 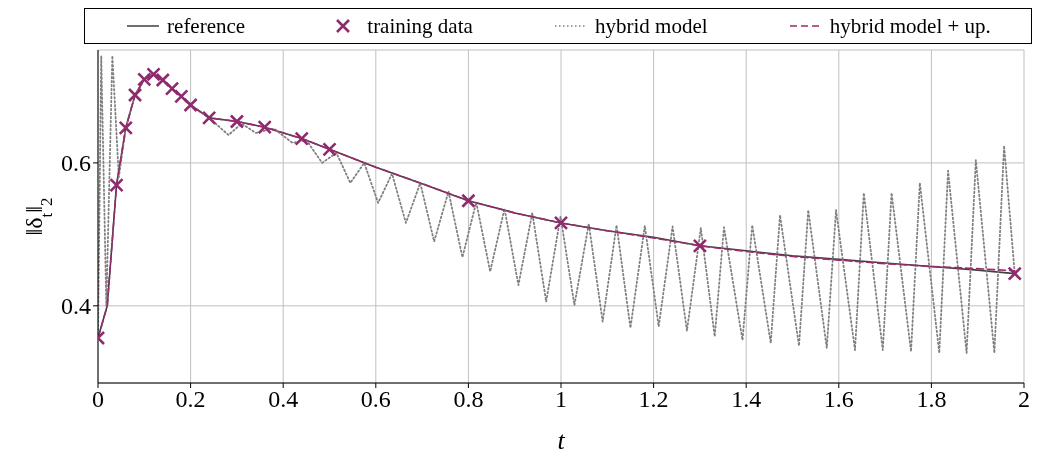 I want to click on x-axis-title: t, so click(x=561, y=440).